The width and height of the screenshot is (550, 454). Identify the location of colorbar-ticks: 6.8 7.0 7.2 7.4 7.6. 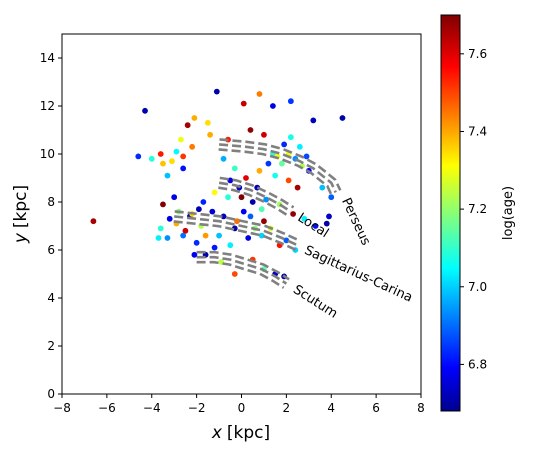
(473, 209).